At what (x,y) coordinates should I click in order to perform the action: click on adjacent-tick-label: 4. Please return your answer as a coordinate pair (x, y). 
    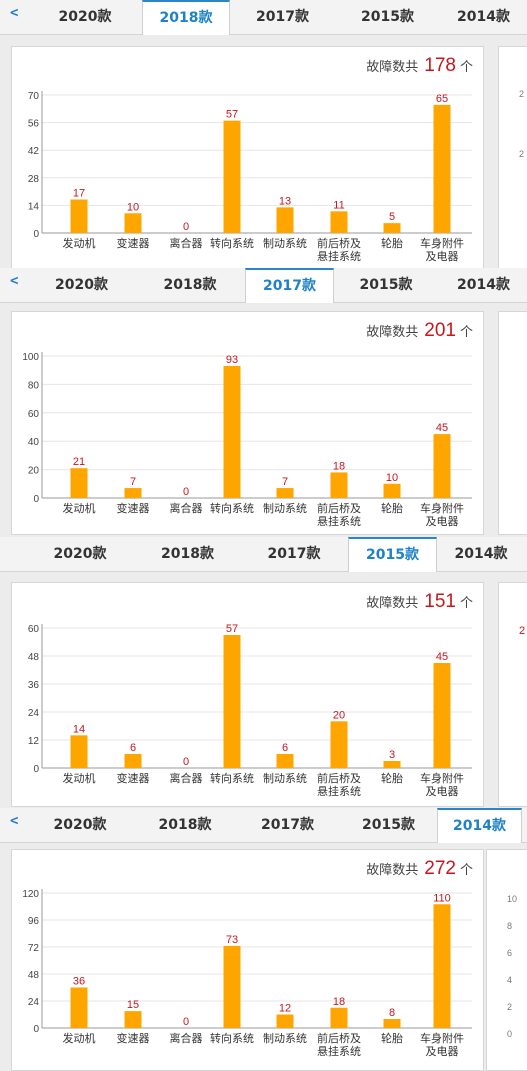
    Looking at the image, I should click on (510, 980).